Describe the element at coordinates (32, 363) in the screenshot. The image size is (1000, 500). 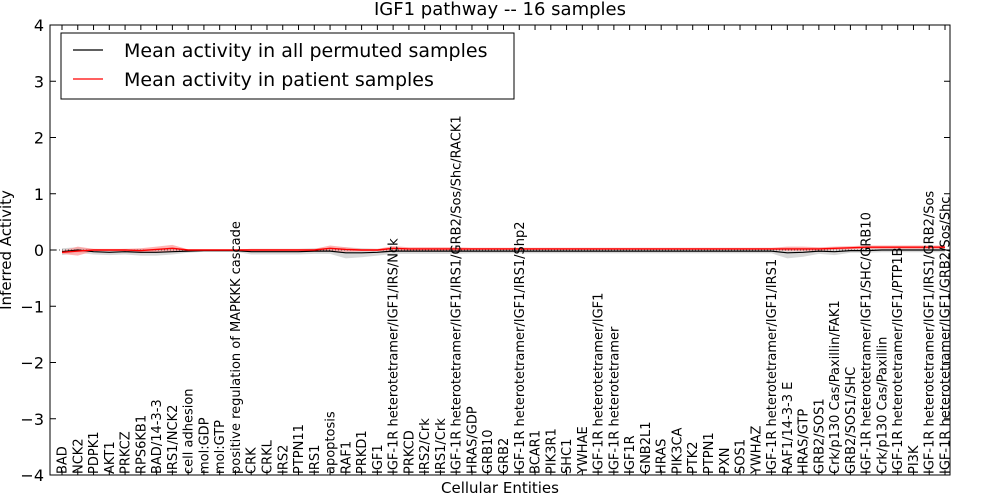
I see `y-tick-label: −2` at that location.